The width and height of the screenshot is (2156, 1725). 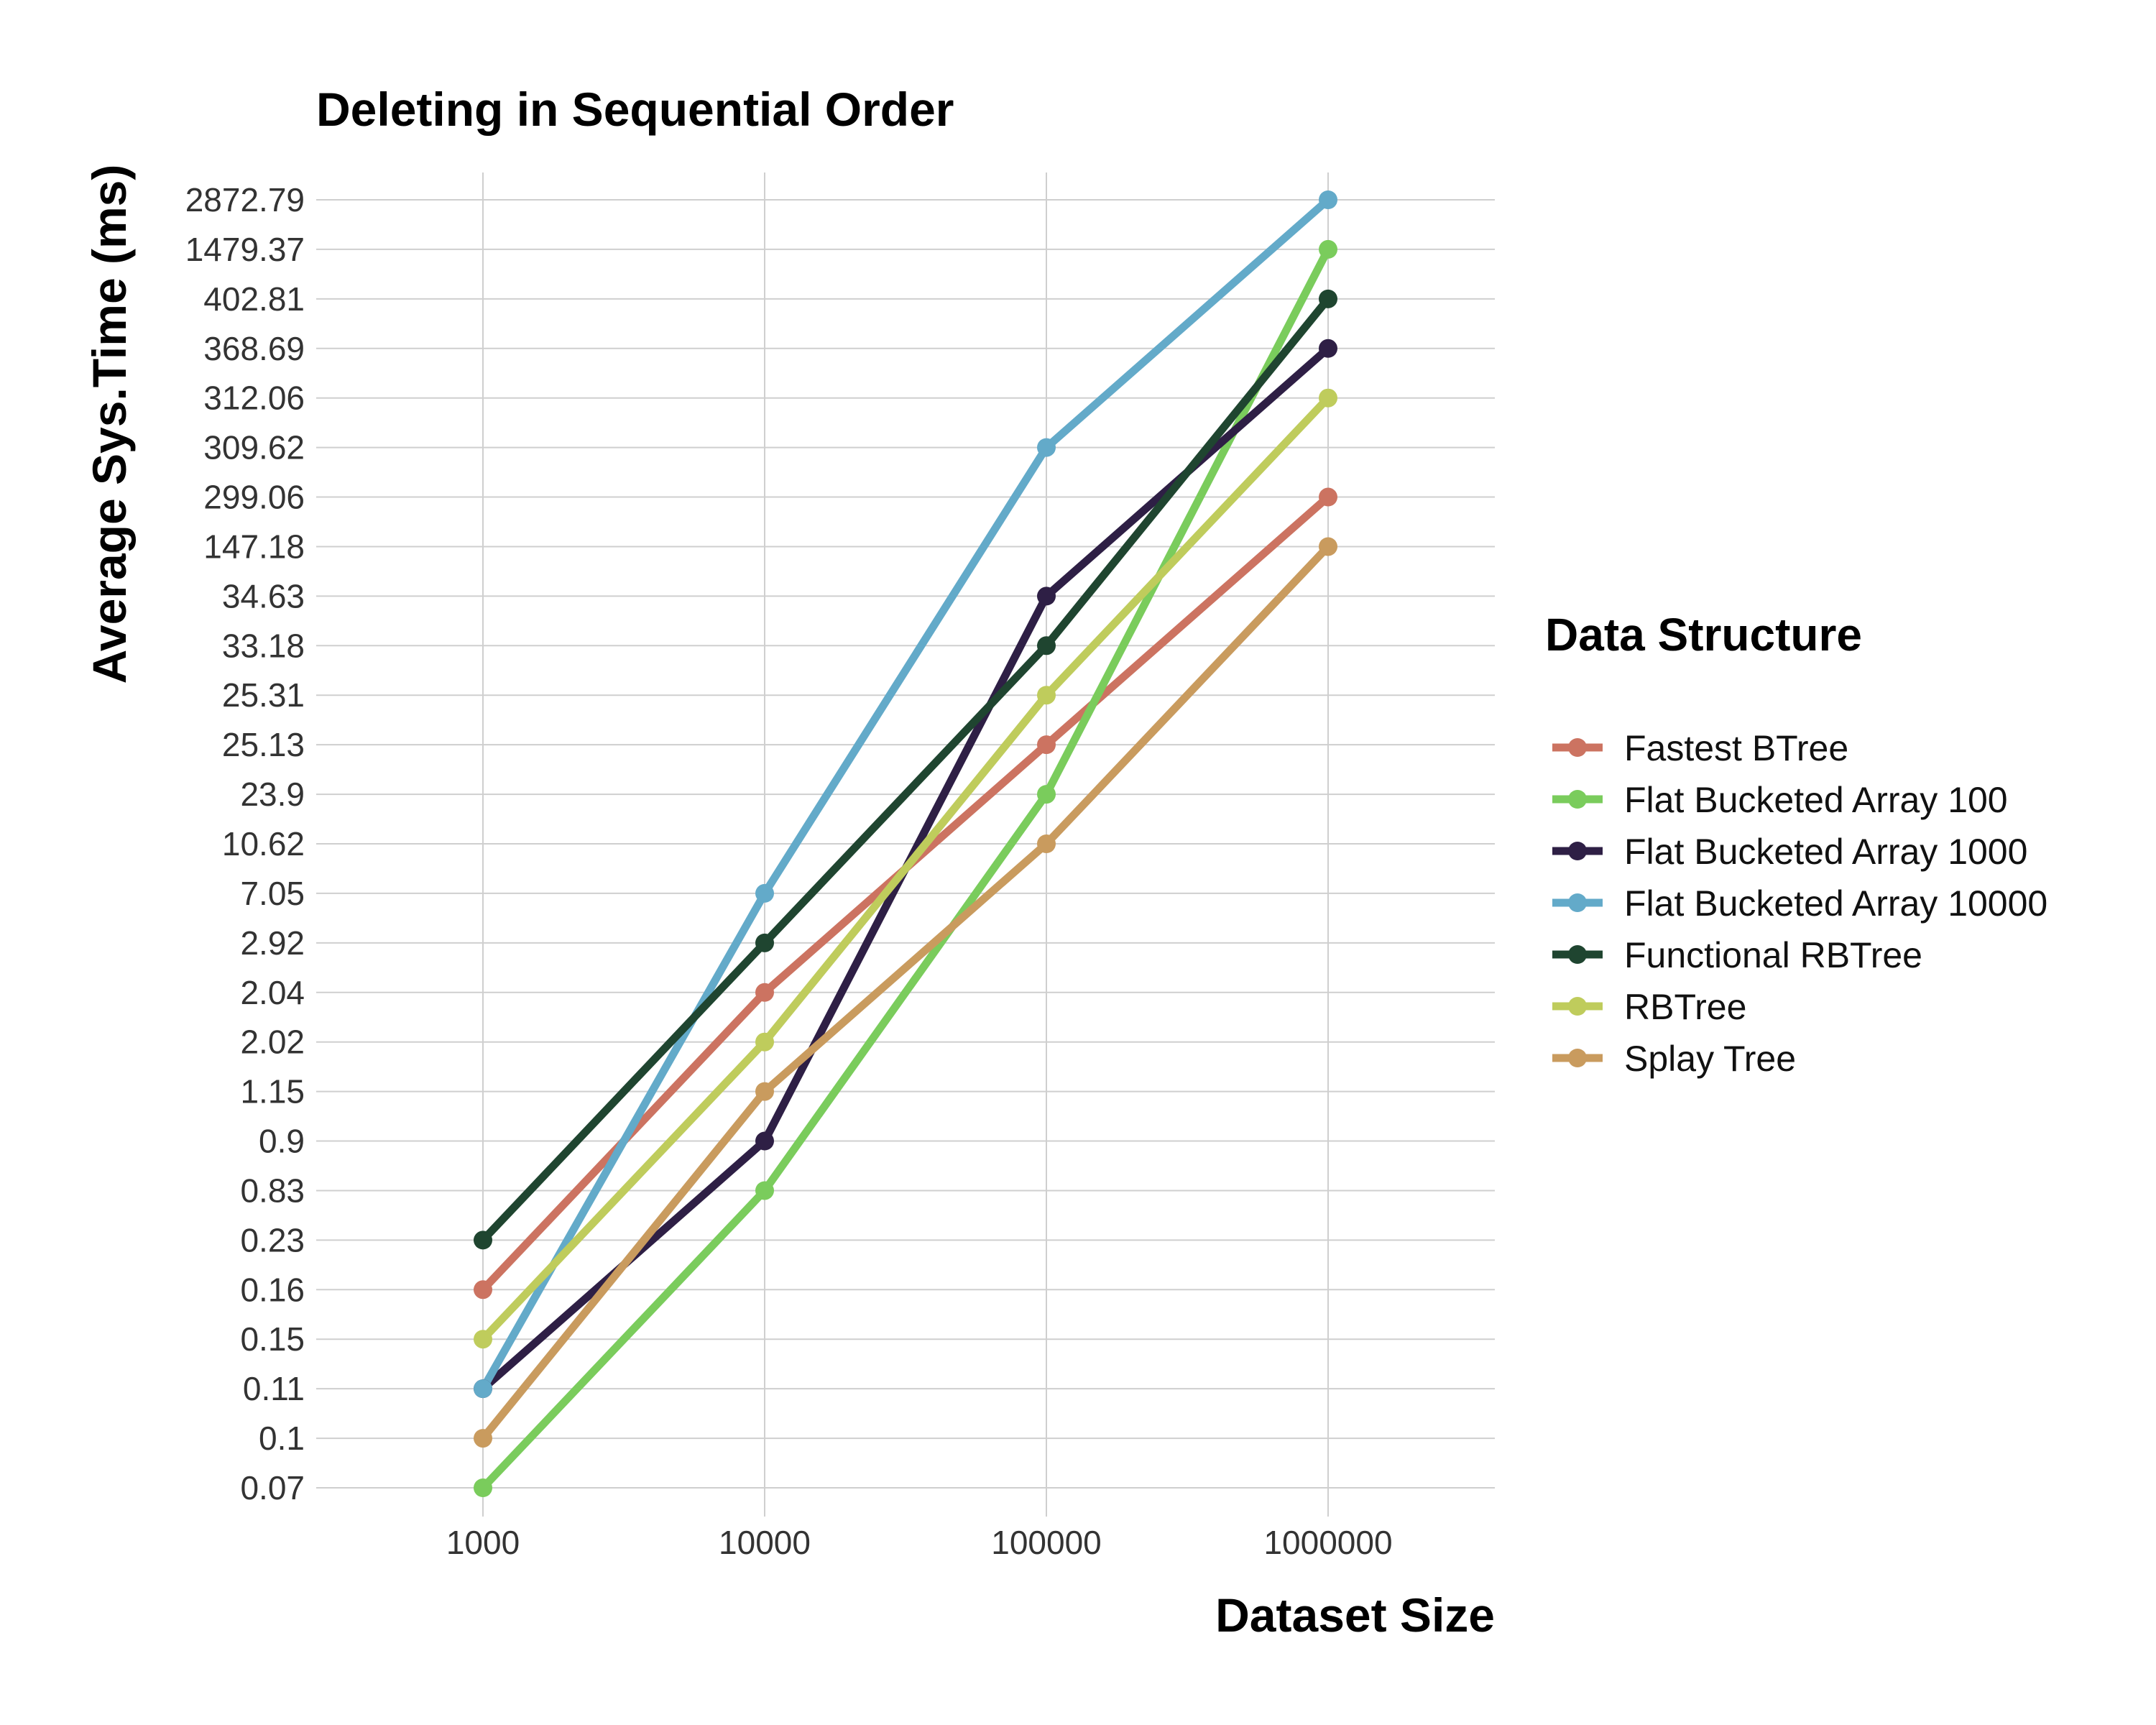 I want to click on legend-item-flat-bucketed-array-100: Flat Bucketed Array 100, so click(x=1780, y=800).